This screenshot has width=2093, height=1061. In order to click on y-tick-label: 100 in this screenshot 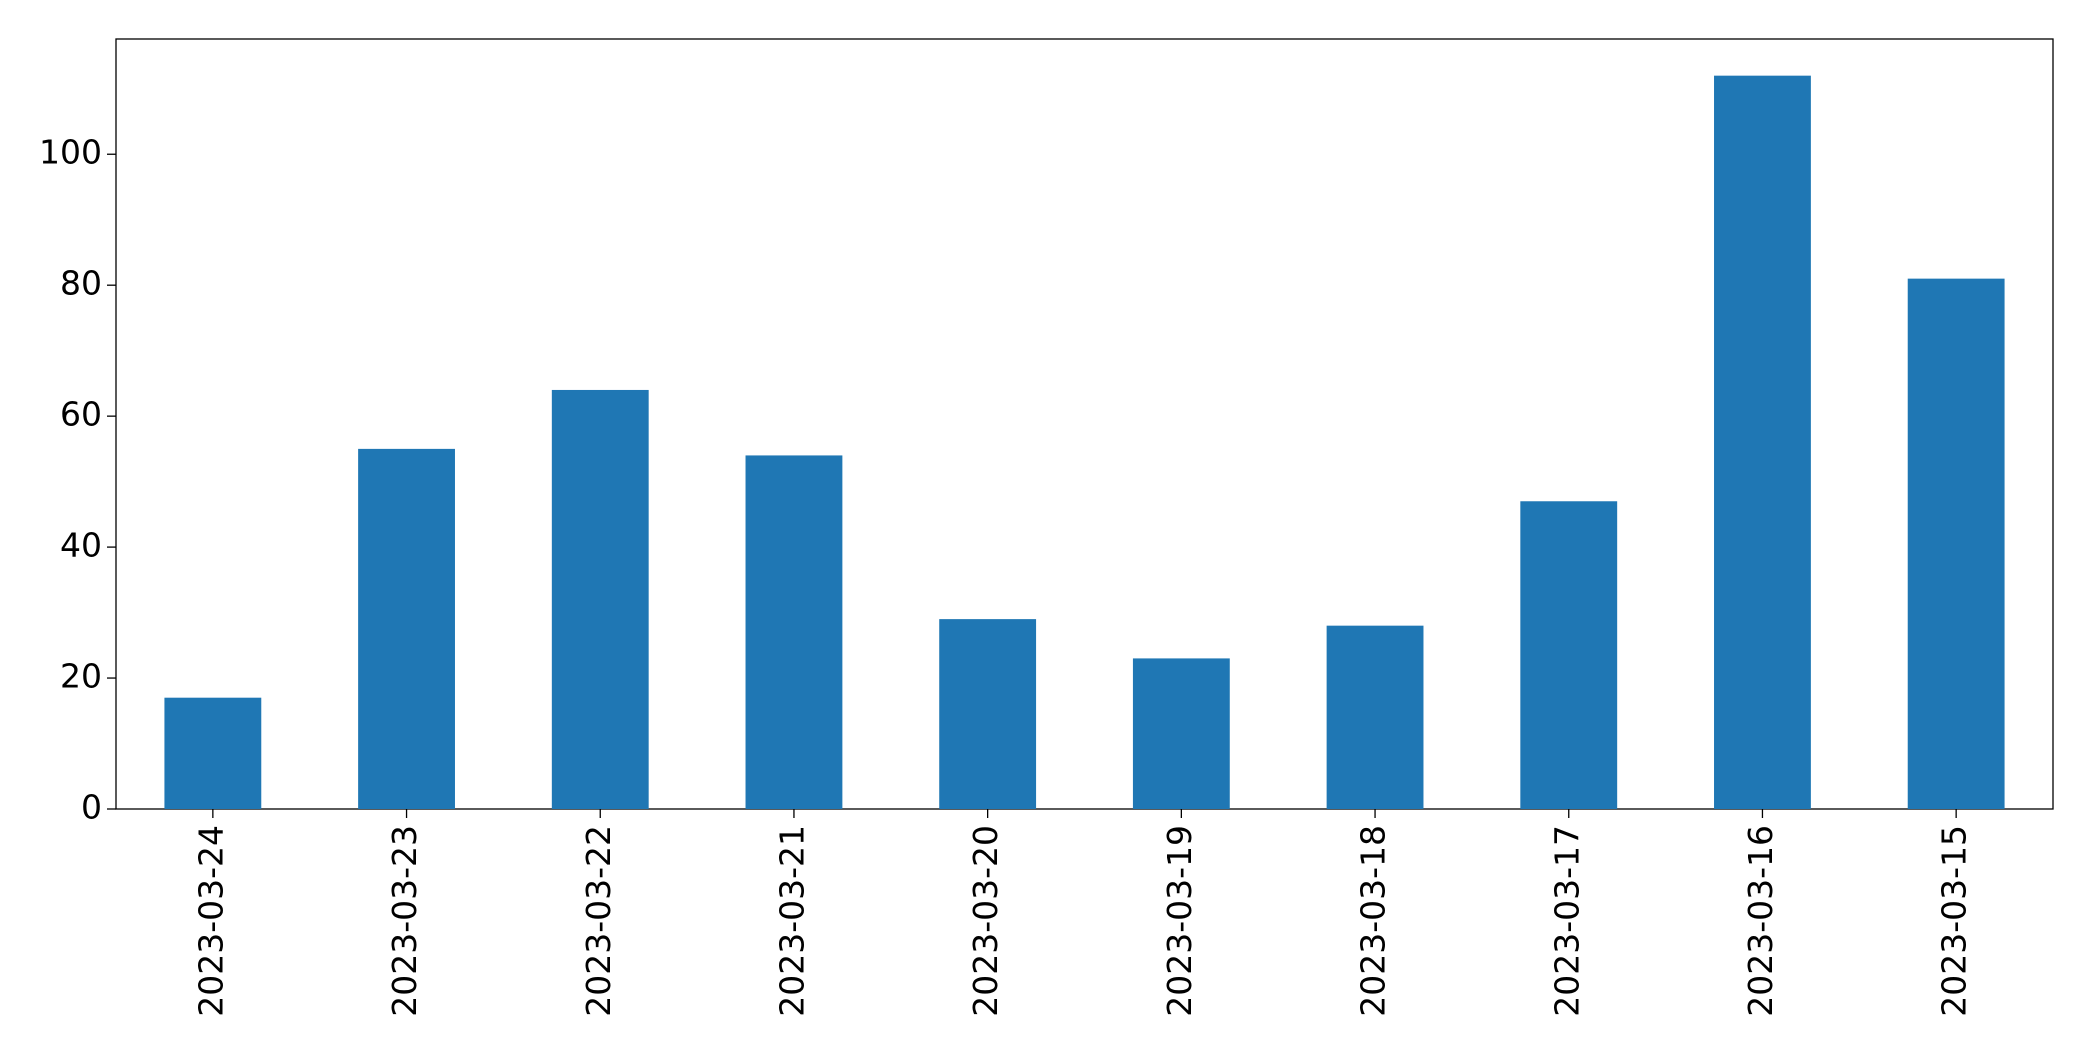, I will do `click(70, 152)`.